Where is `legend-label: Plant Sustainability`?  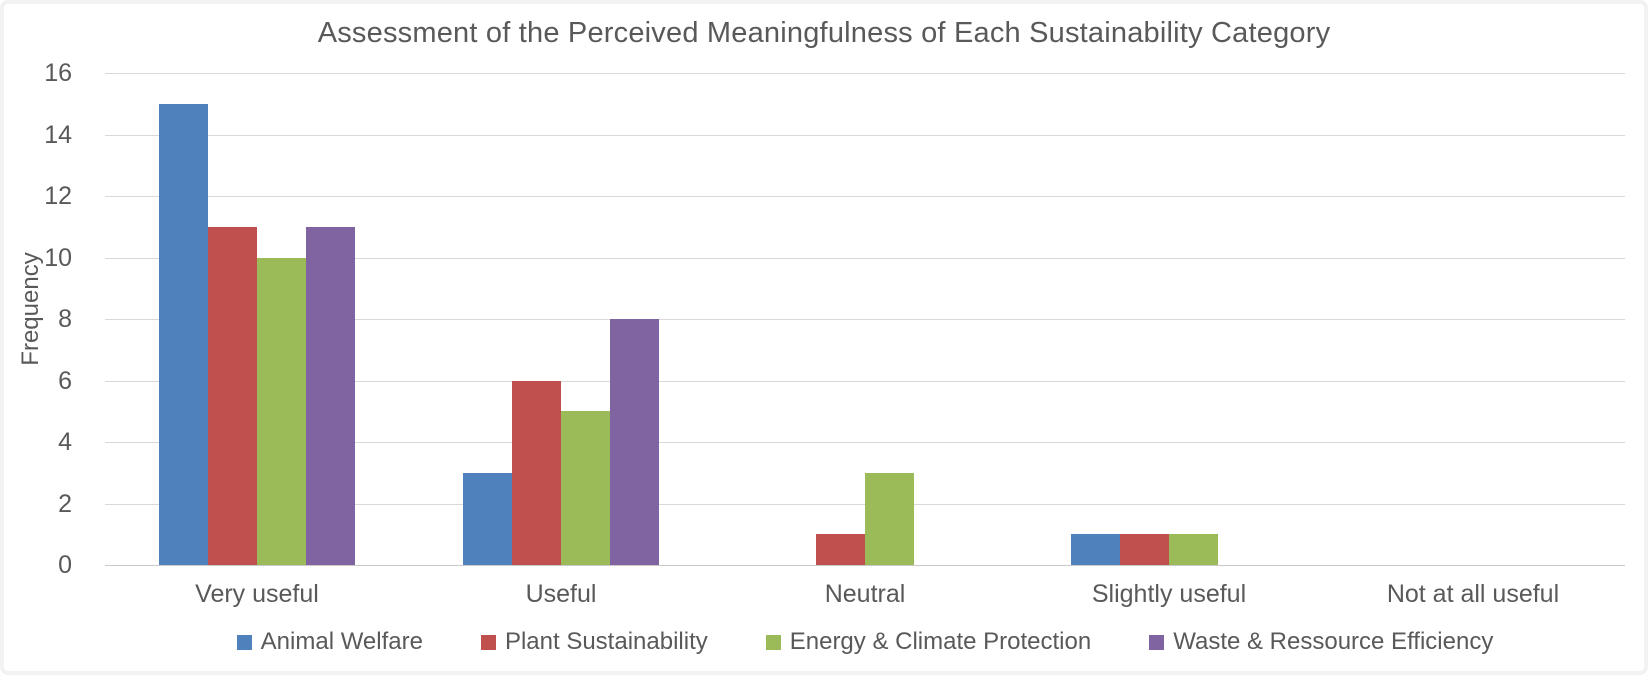
legend-label: Plant Sustainability is located at coordinates (606, 641).